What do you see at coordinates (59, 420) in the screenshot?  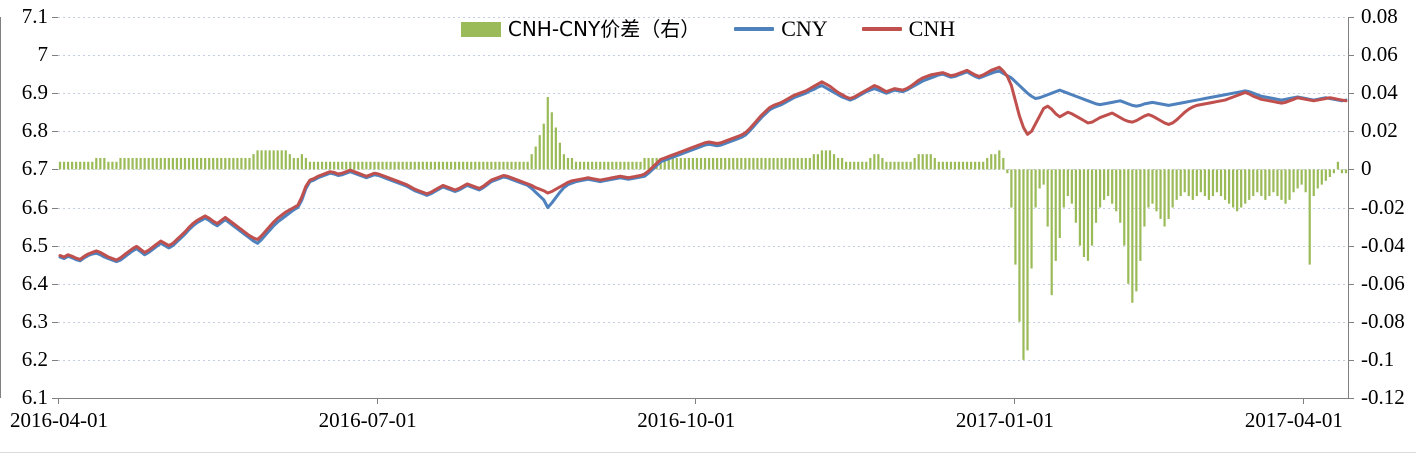 I see `x-axis-tick-label: 2016-04-01` at bounding box center [59, 420].